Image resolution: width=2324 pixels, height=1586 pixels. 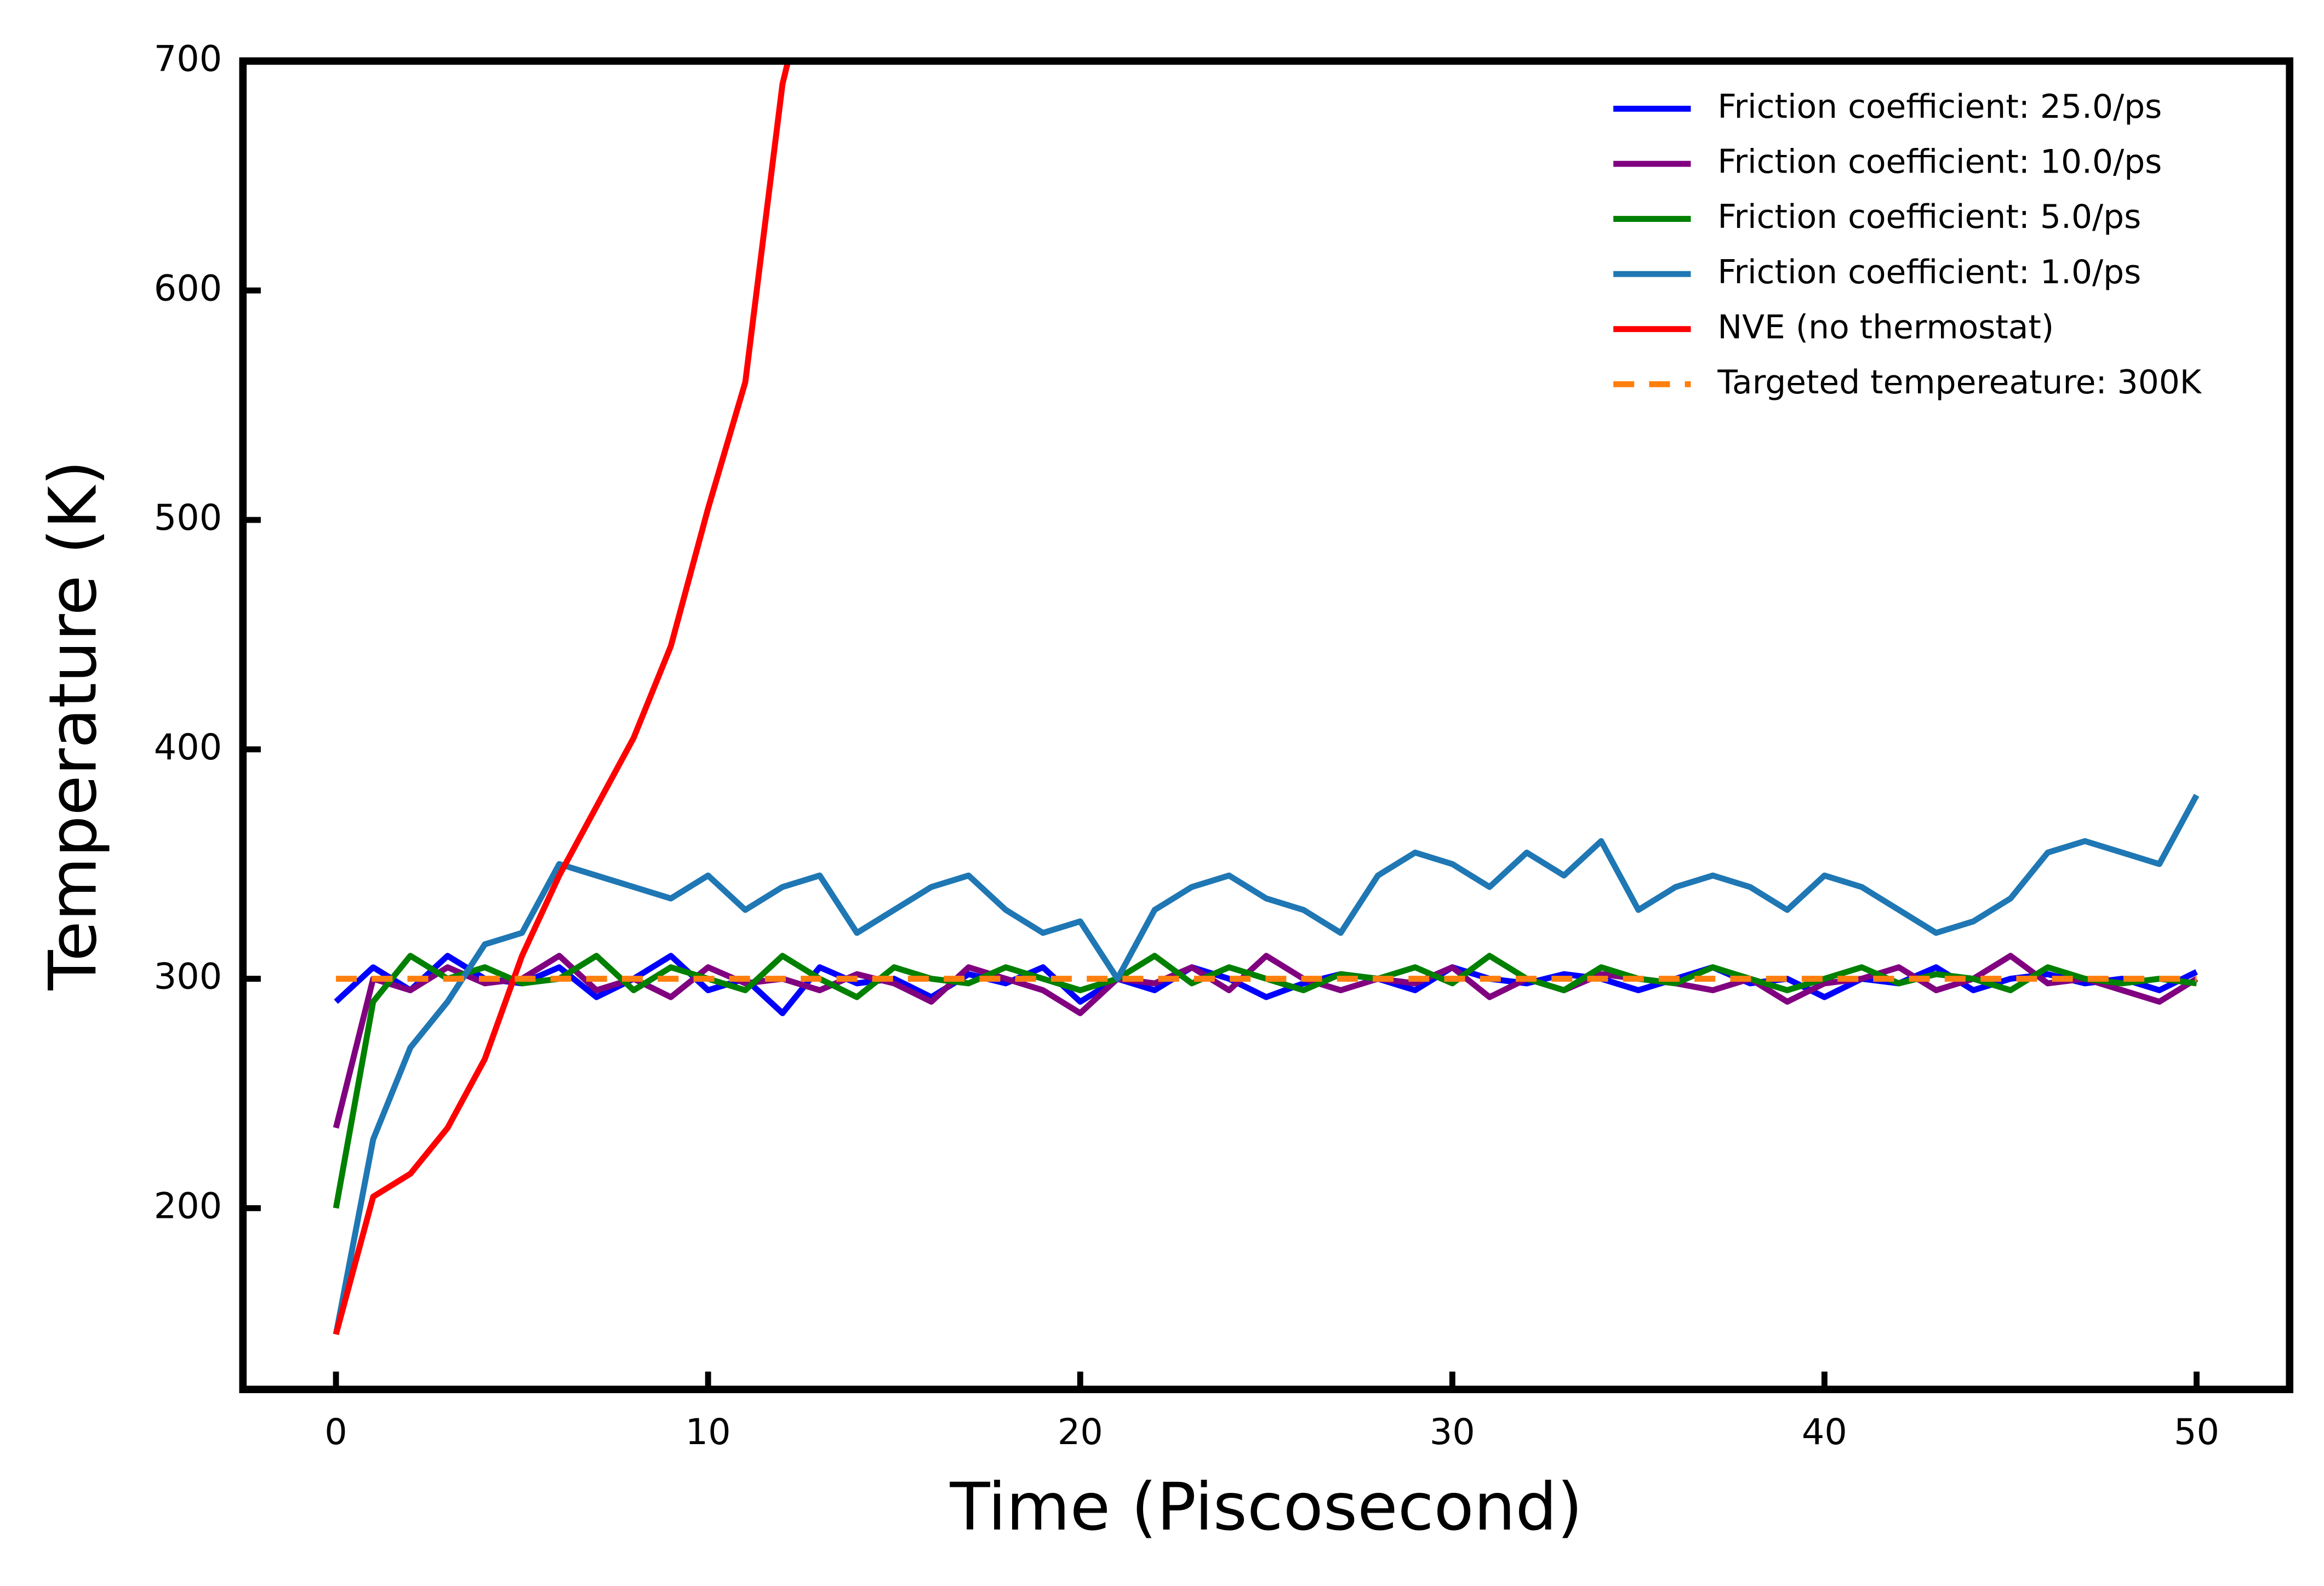 I want to click on y-tick-label: 400, so click(x=188, y=747).